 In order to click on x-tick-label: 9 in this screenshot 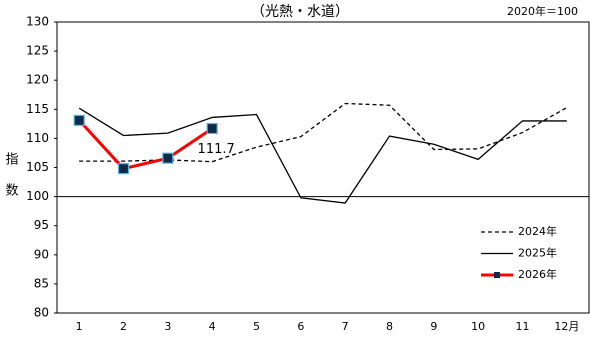, I will do `click(433, 326)`.